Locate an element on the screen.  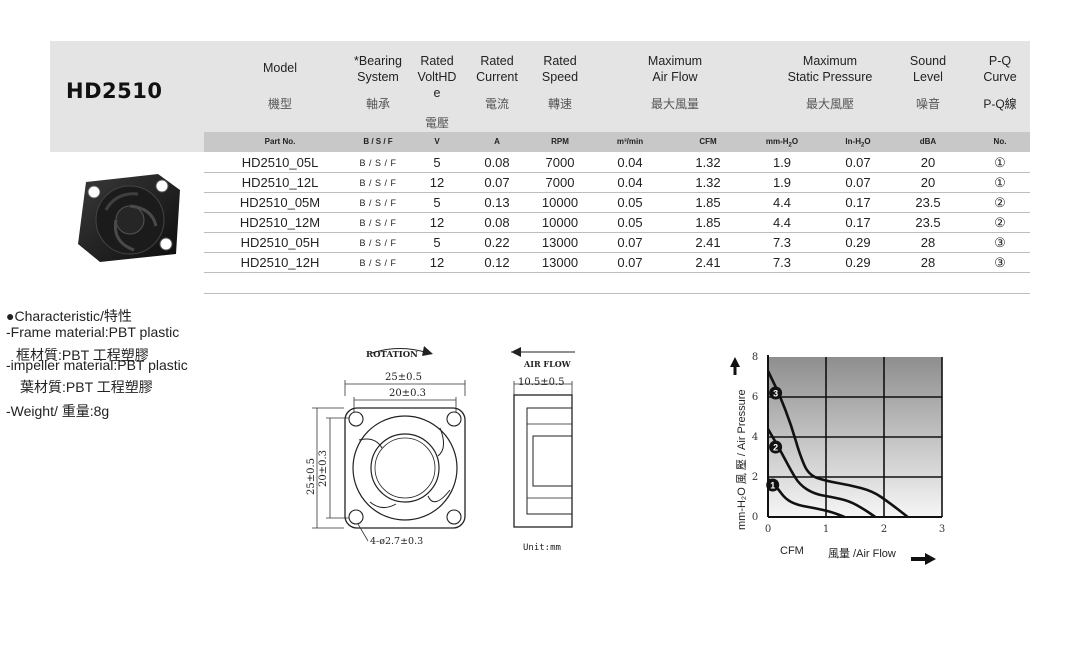
cell-current: 0.12 is located at coordinates (497, 262).